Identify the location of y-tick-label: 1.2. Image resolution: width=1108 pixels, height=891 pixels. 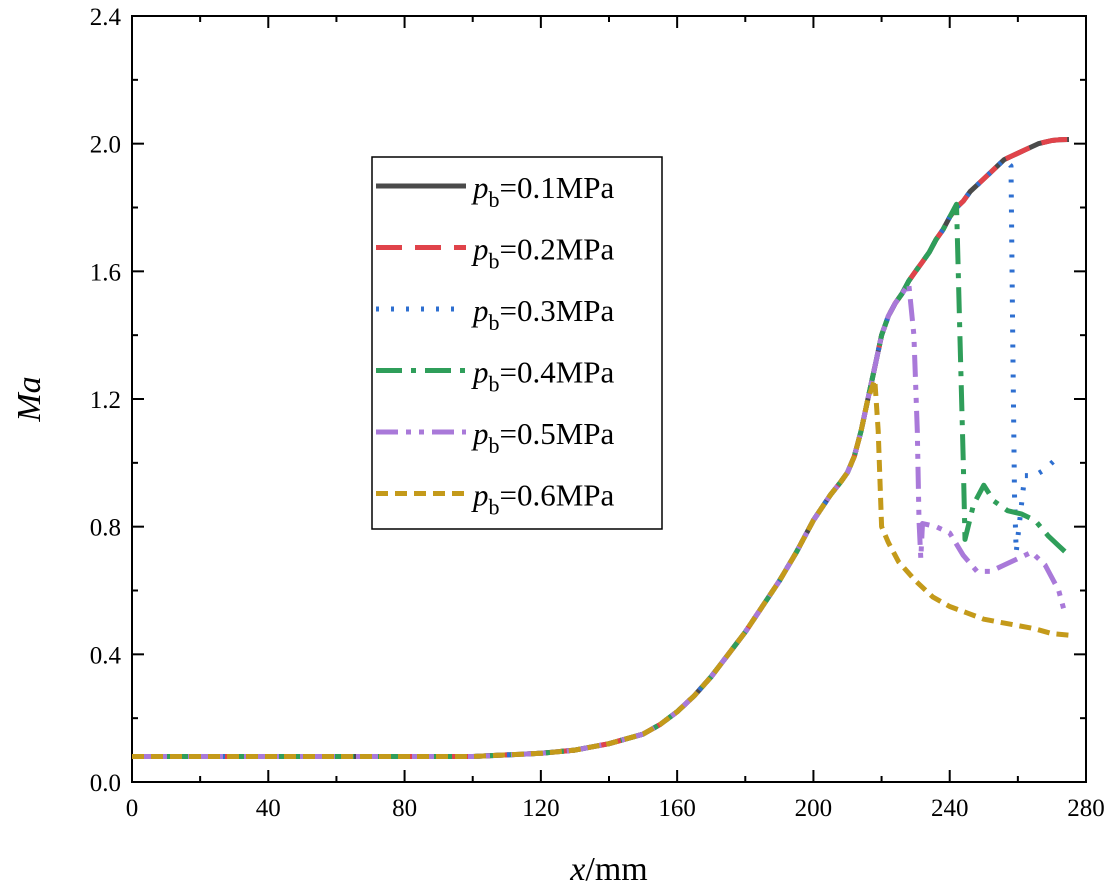
(105, 400).